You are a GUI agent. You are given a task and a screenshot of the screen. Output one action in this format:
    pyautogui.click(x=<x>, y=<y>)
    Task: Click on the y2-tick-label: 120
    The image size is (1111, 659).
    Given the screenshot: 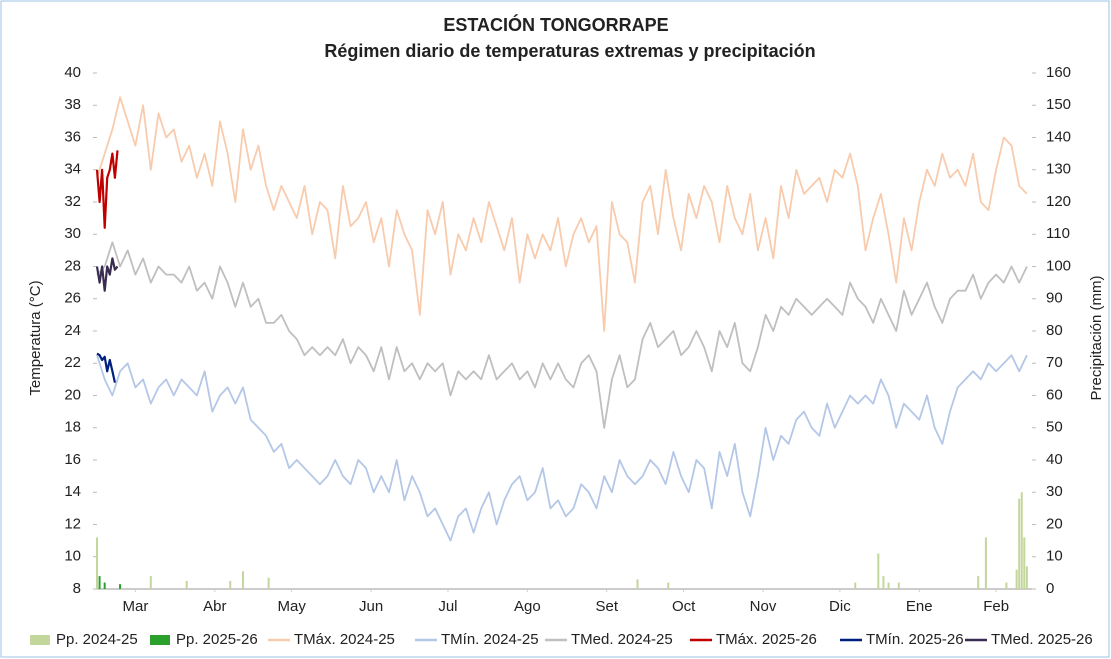 What is the action you would take?
    pyautogui.click(x=1058, y=201)
    